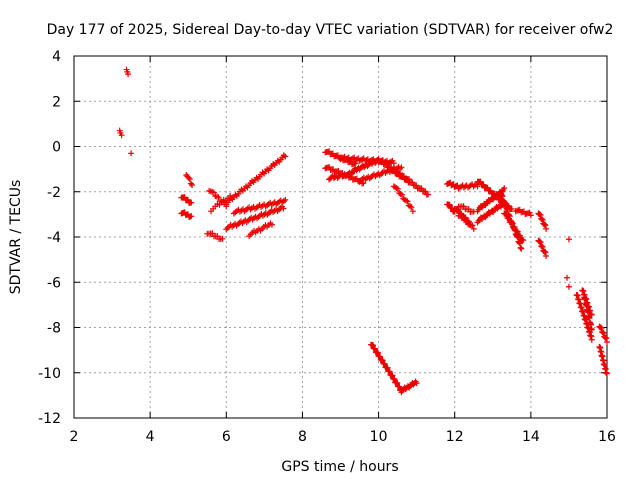 The image size is (640, 484). I want to click on x-tick-label: 16, so click(607, 437).